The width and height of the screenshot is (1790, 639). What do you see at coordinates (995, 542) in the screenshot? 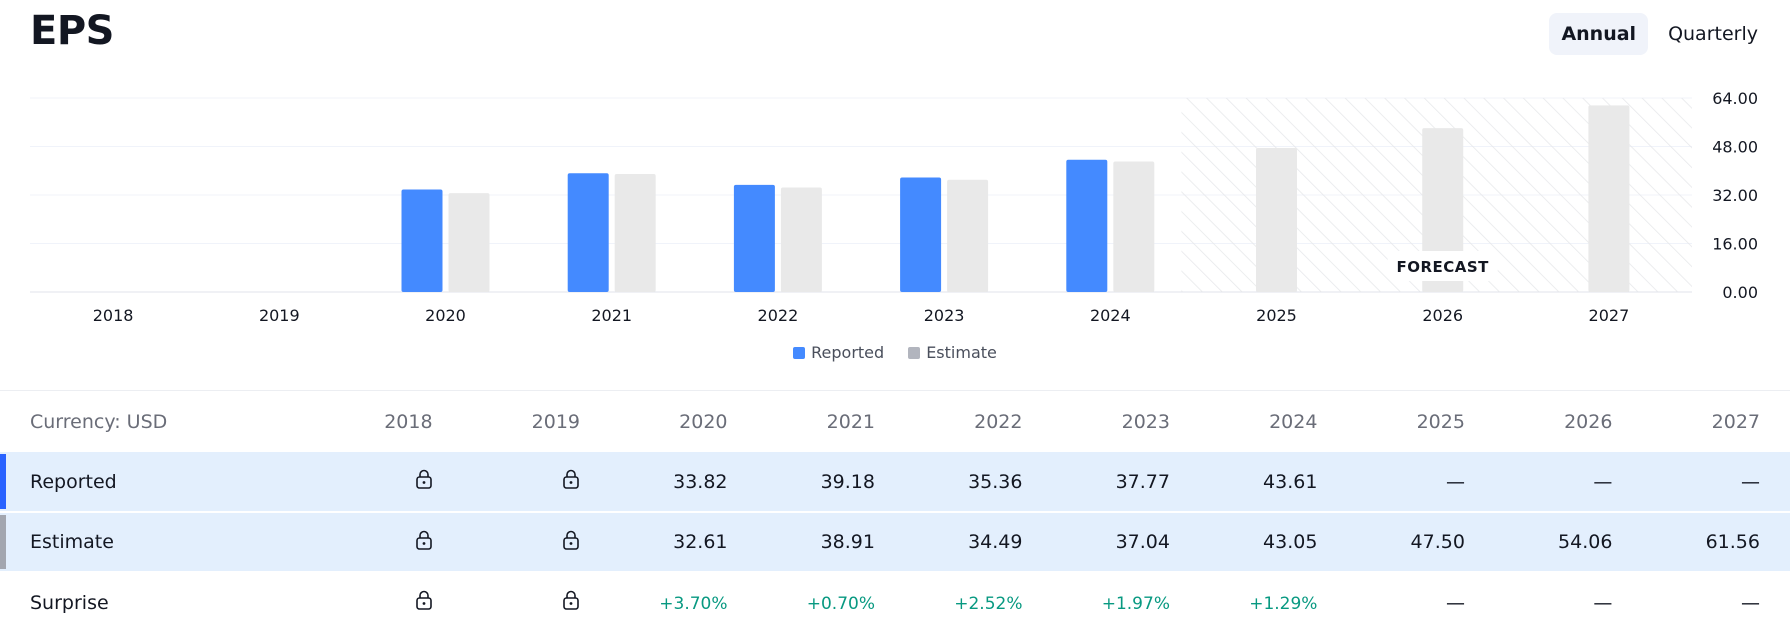
I see `cell-value: 34.49` at bounding box center [995, 542].